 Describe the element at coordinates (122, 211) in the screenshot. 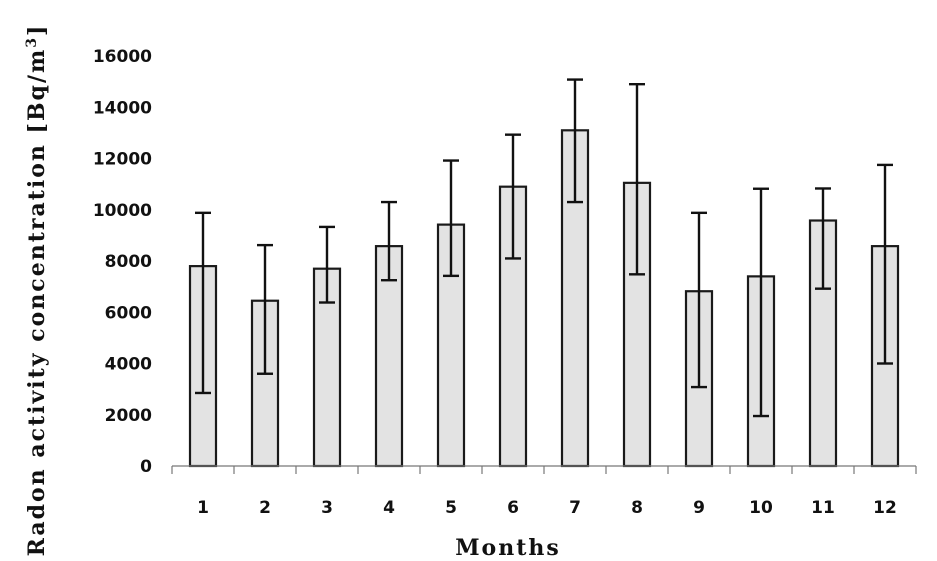

I see `y-tick-label: 10000` at that location.